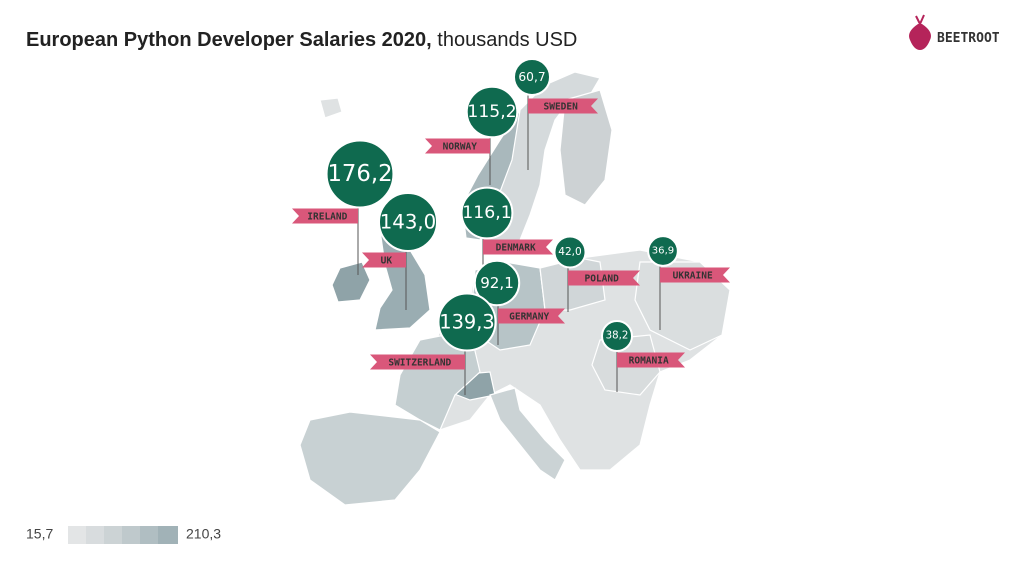  I want to click on salary-label: 116,1, so click(486, 213).